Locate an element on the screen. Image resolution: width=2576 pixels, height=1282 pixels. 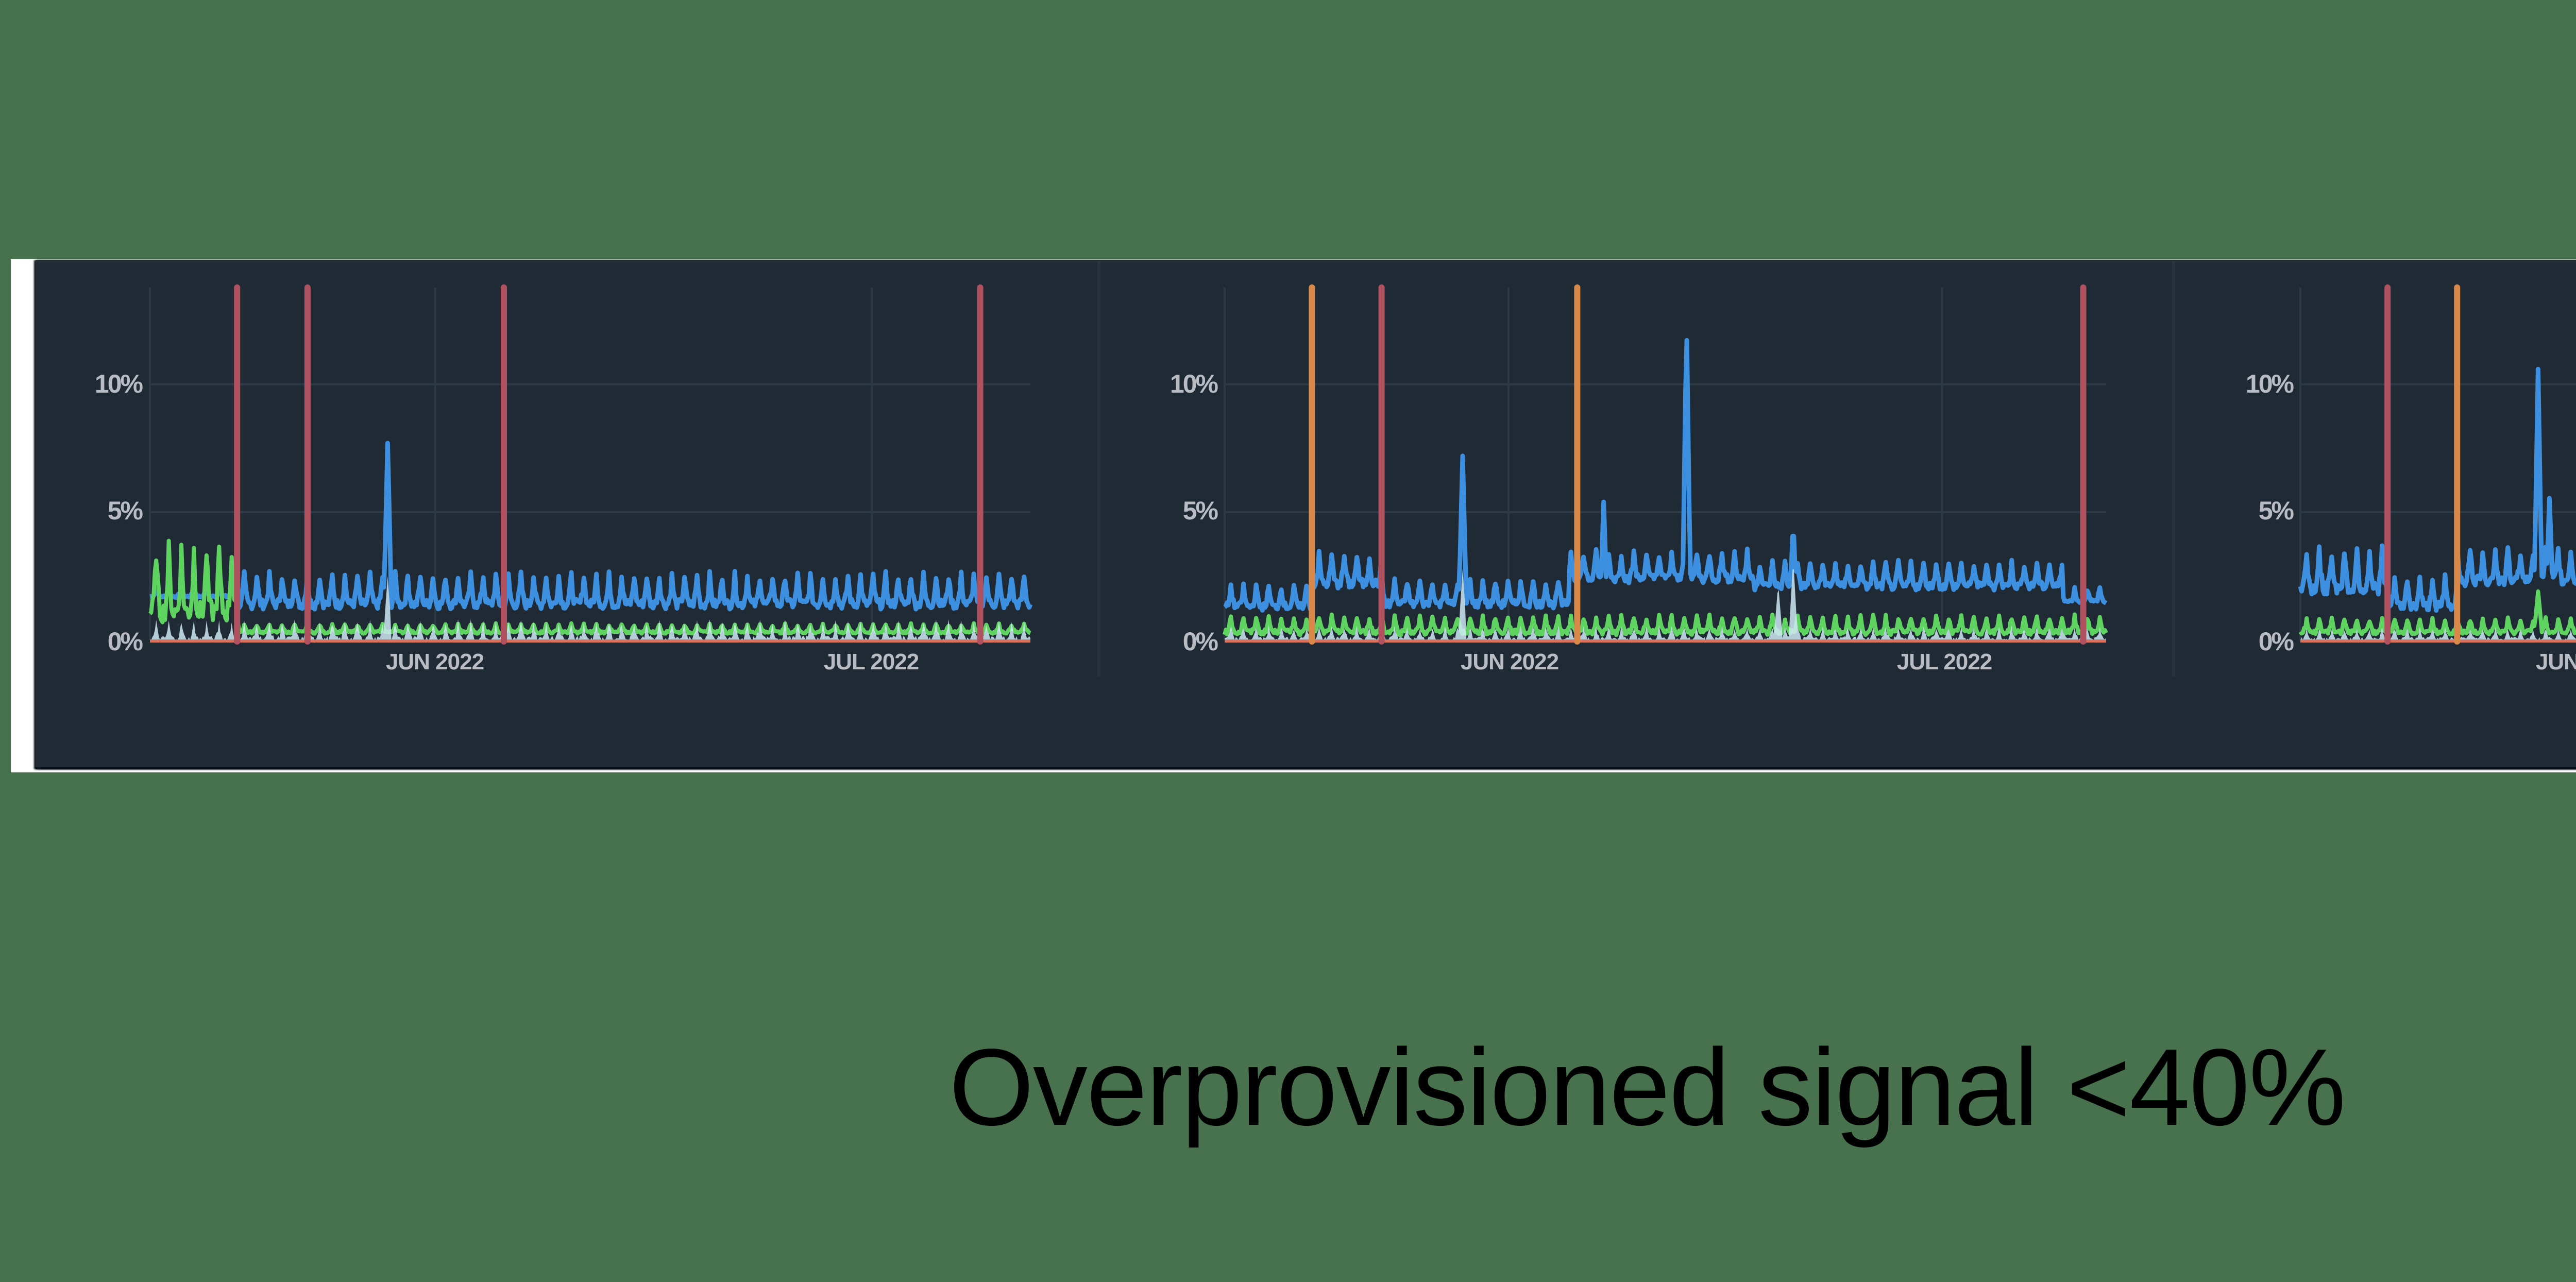
caption-text: Overprovisioned signal <40% is located at coordinates (1647, 1087).